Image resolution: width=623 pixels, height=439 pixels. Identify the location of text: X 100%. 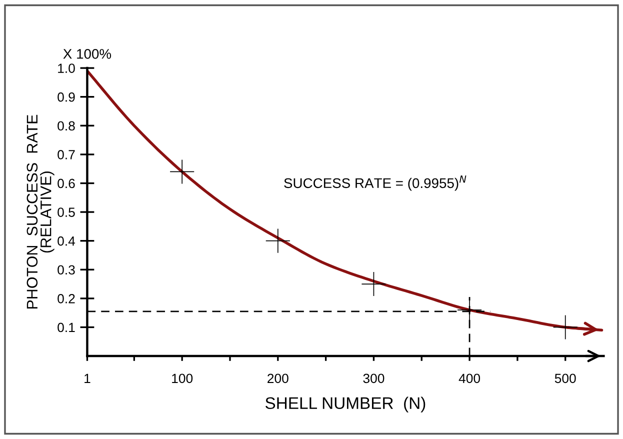
(87, 53).